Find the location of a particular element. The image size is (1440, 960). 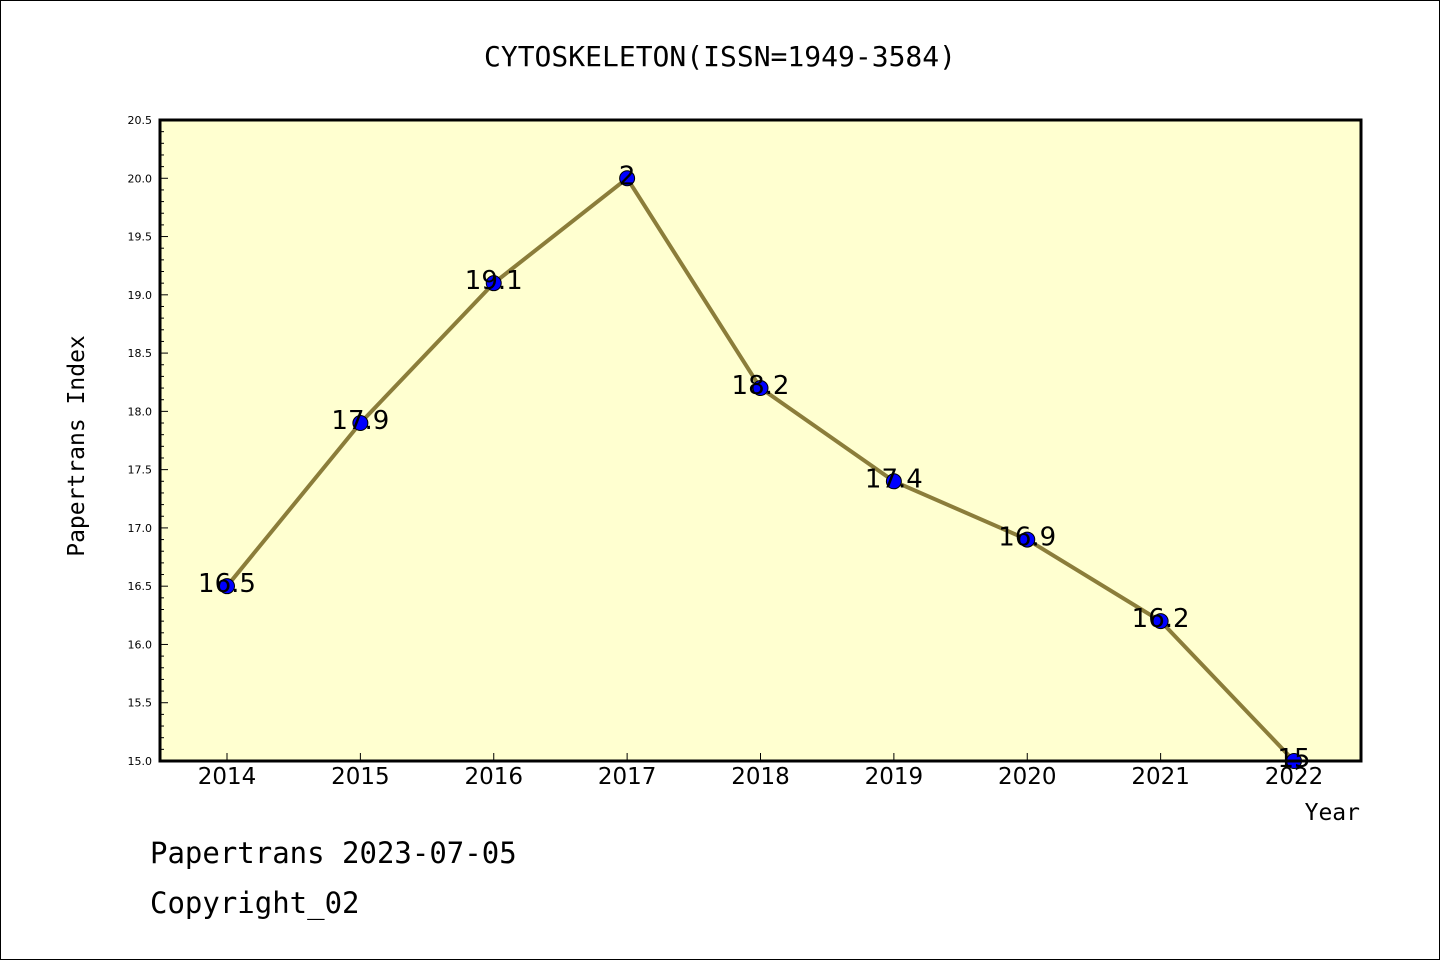

data-label: 16.9 is located at coordinates (1027, 538).